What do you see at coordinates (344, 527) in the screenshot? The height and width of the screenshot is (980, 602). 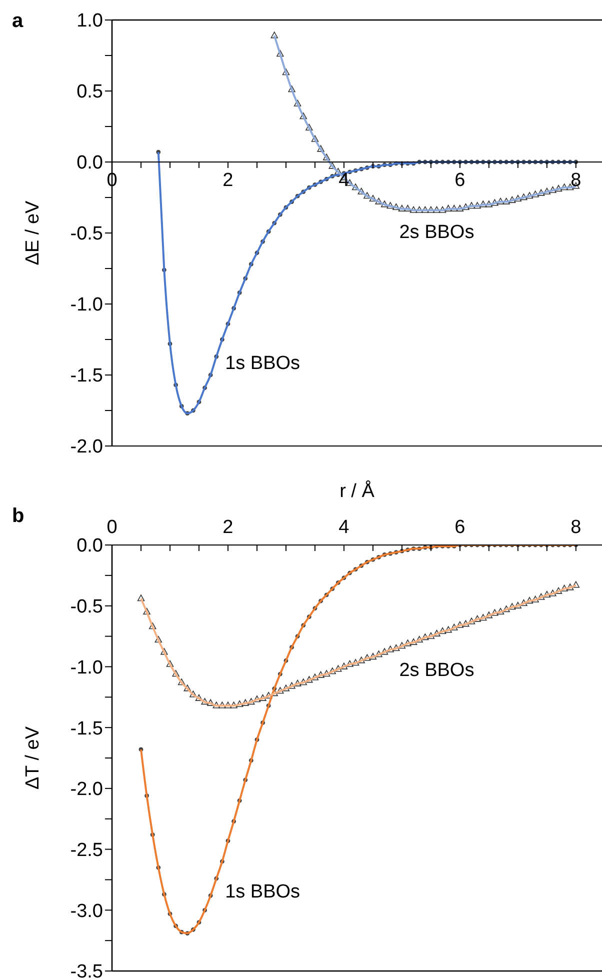 I see `x-tick-label: 4` at bounding box center [344, 527].